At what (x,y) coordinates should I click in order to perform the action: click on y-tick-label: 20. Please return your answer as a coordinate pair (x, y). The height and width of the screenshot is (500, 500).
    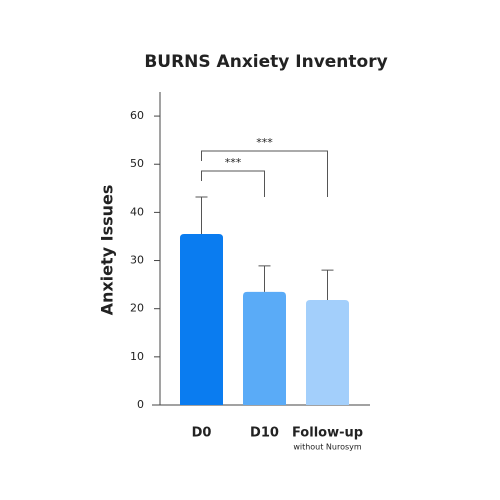
    Looking at the image, I should click on (137, 308).